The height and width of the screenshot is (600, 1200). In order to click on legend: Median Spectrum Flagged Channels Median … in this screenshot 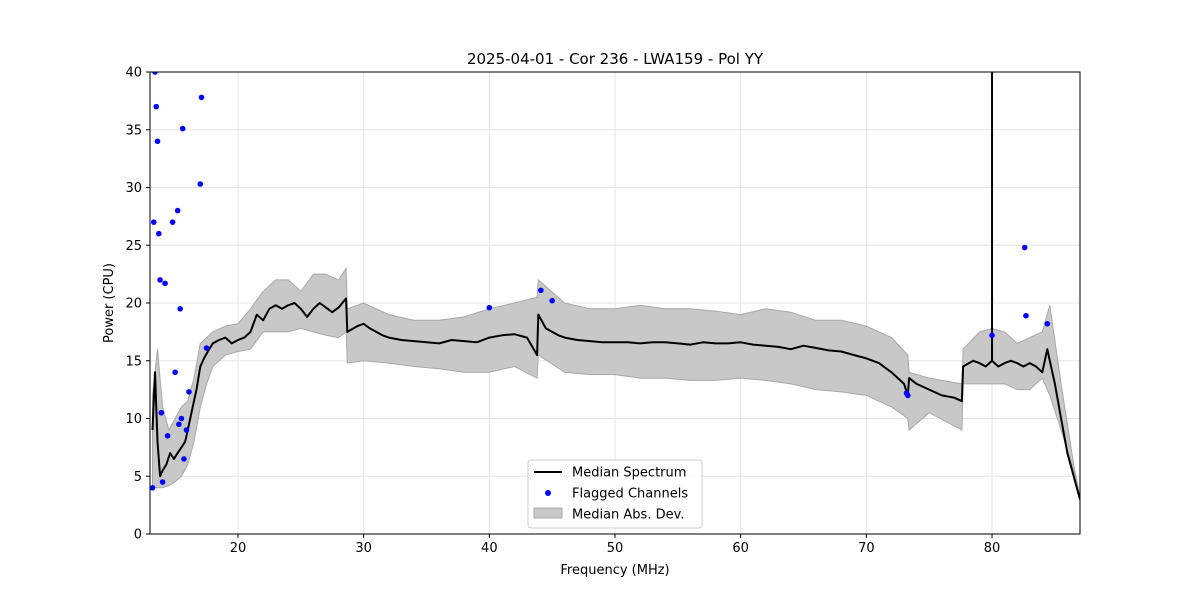, I will do `click(615, 494)`.